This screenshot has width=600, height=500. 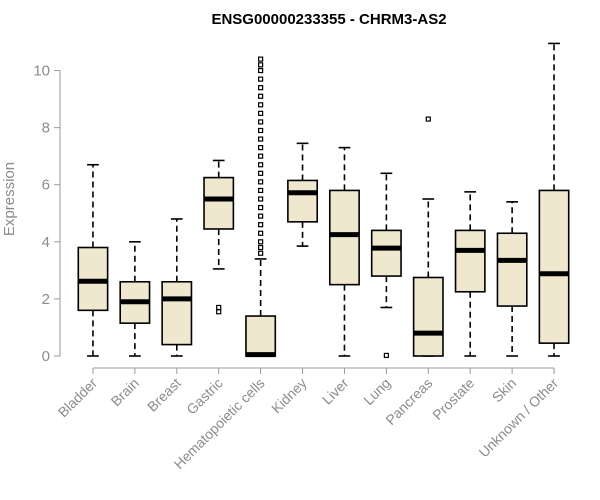 What do you see at coordinates (504, 390) in the screenshot?
I see `x-tick-label: Skin` at bounding box center [504, 390].